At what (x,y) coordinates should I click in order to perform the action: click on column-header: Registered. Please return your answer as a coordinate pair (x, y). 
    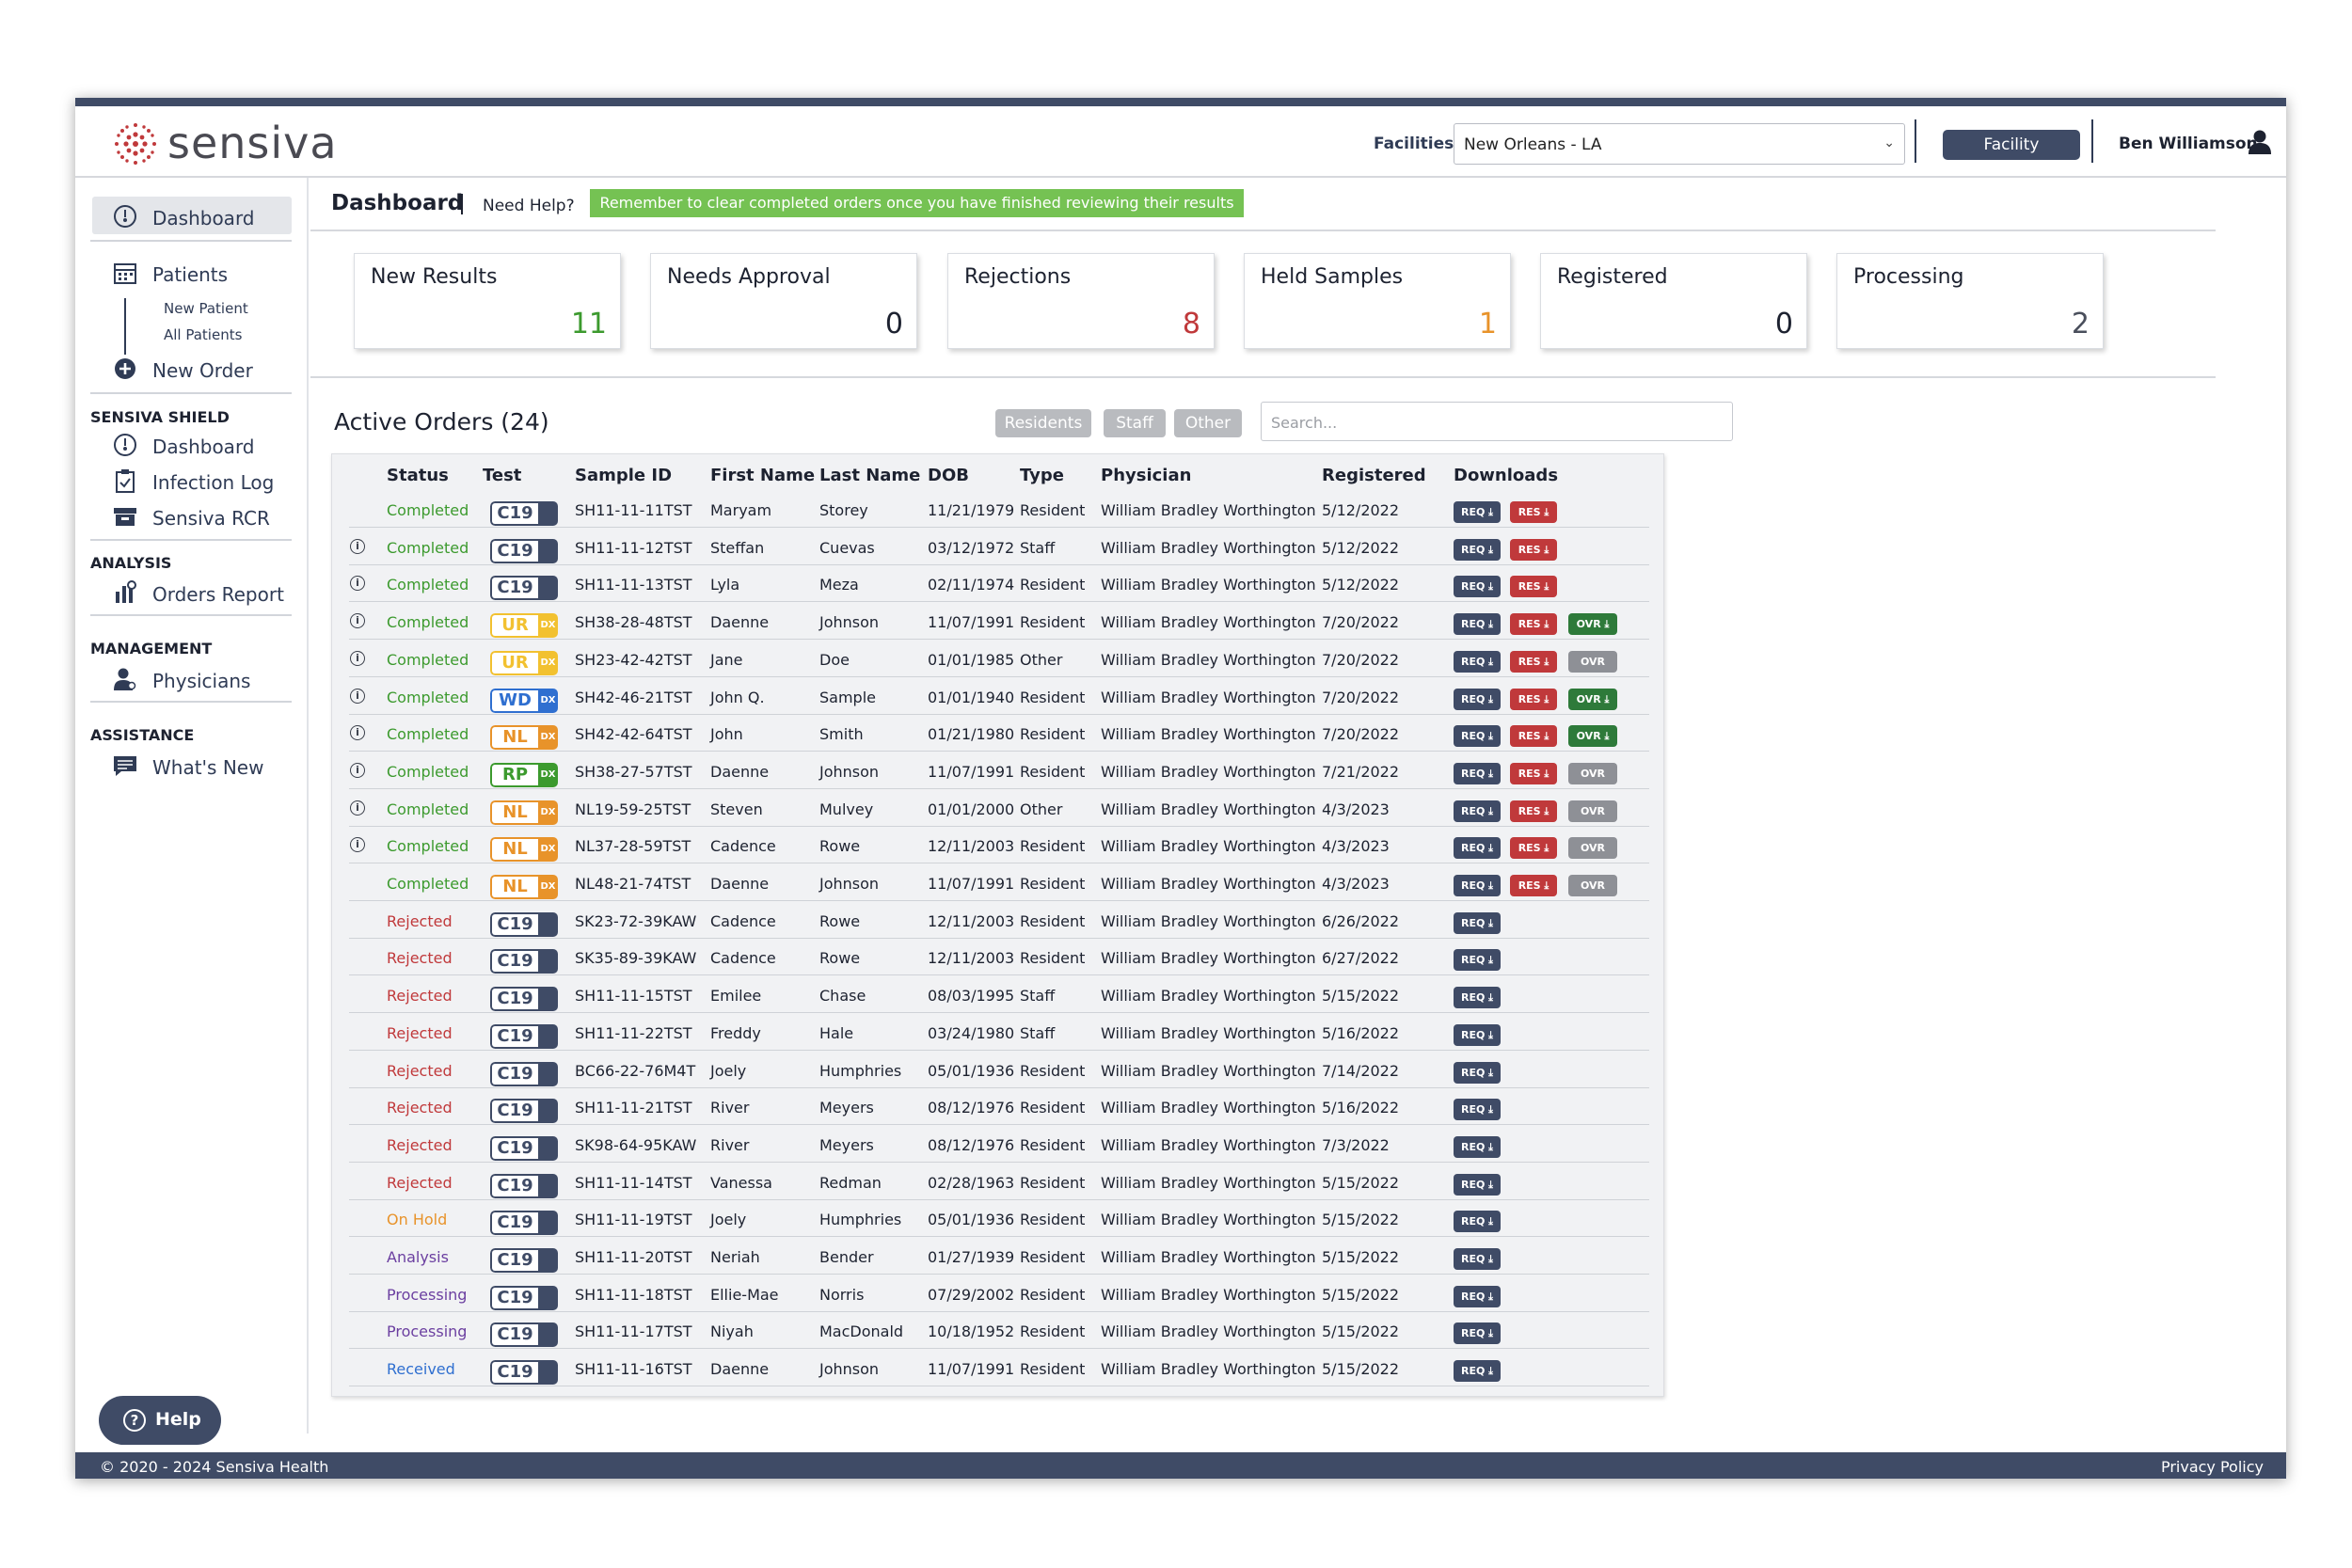
    Looking at the image, I should click on (1374, 475).